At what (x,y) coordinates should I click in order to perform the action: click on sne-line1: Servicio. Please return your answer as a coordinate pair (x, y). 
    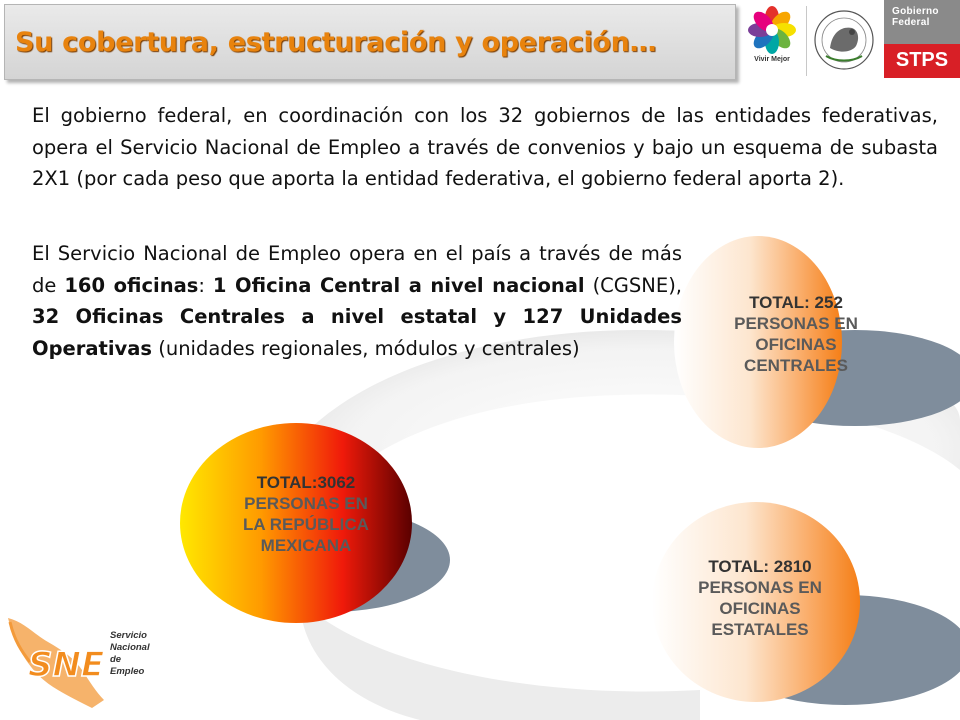
    Looking at the image, I should click on (128, 635).